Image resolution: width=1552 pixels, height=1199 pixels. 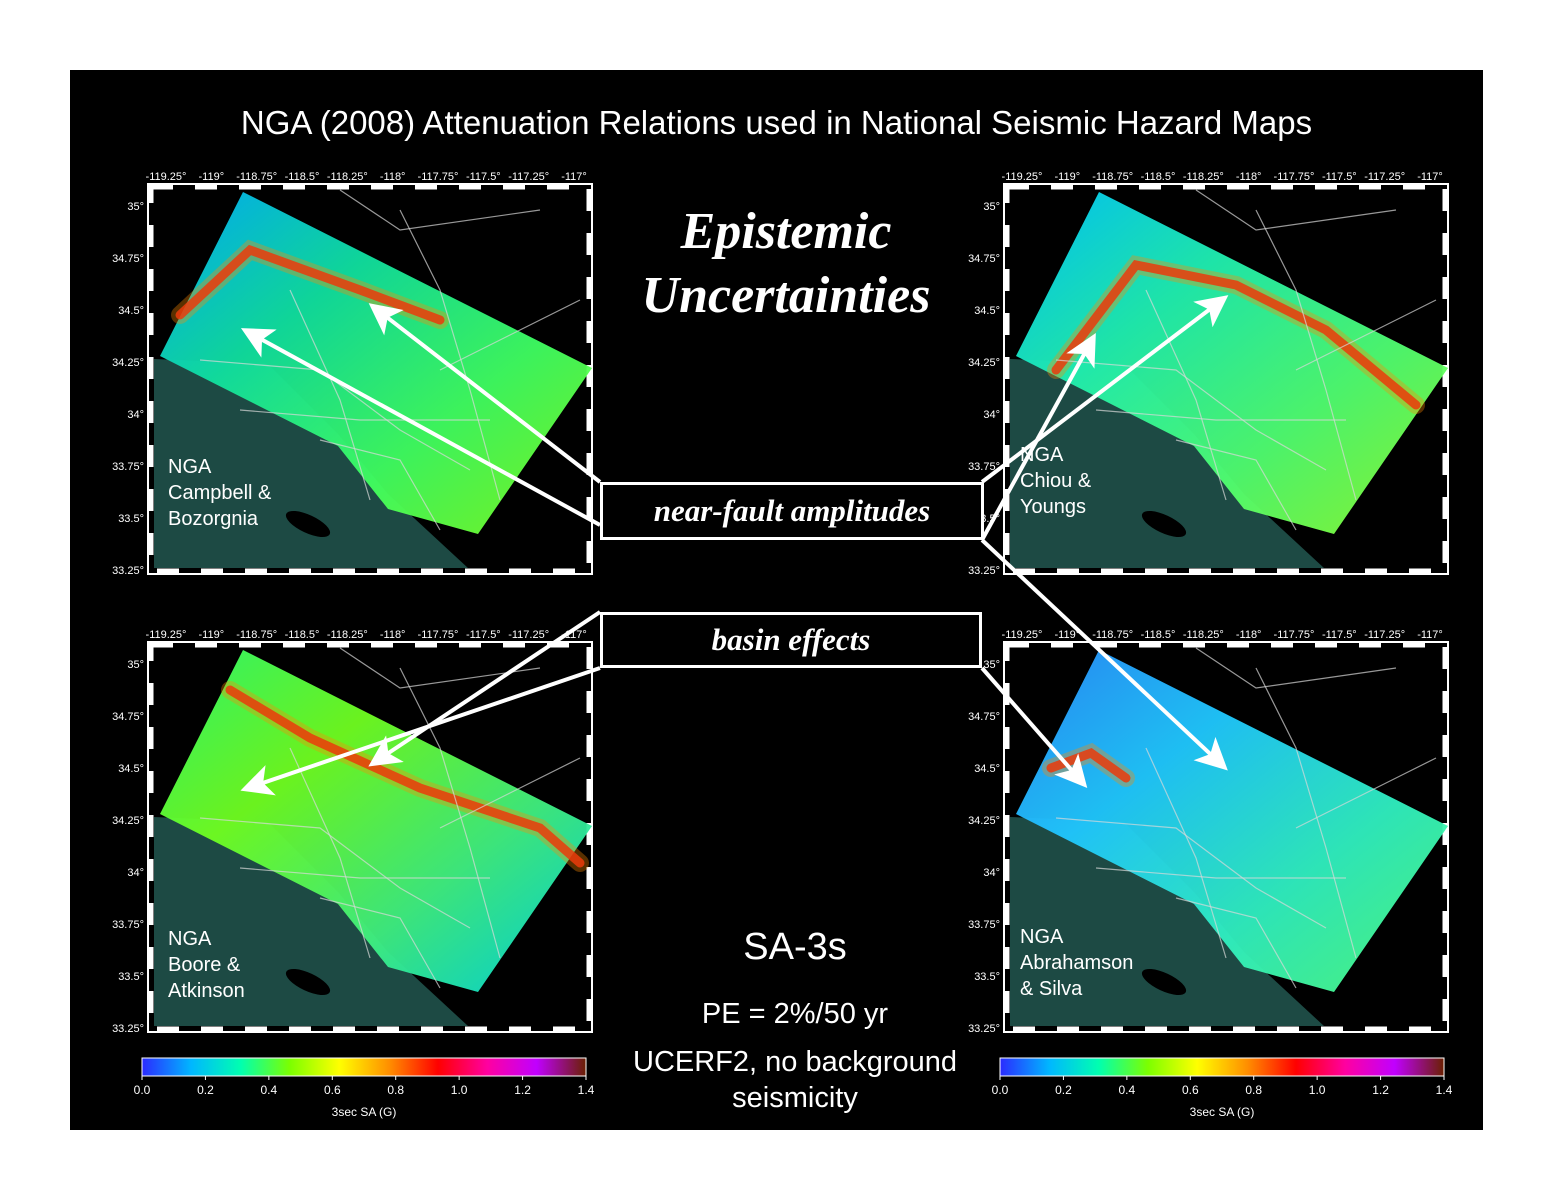 I want to click on period-label: SA-3s, so click(x=795, y=947).